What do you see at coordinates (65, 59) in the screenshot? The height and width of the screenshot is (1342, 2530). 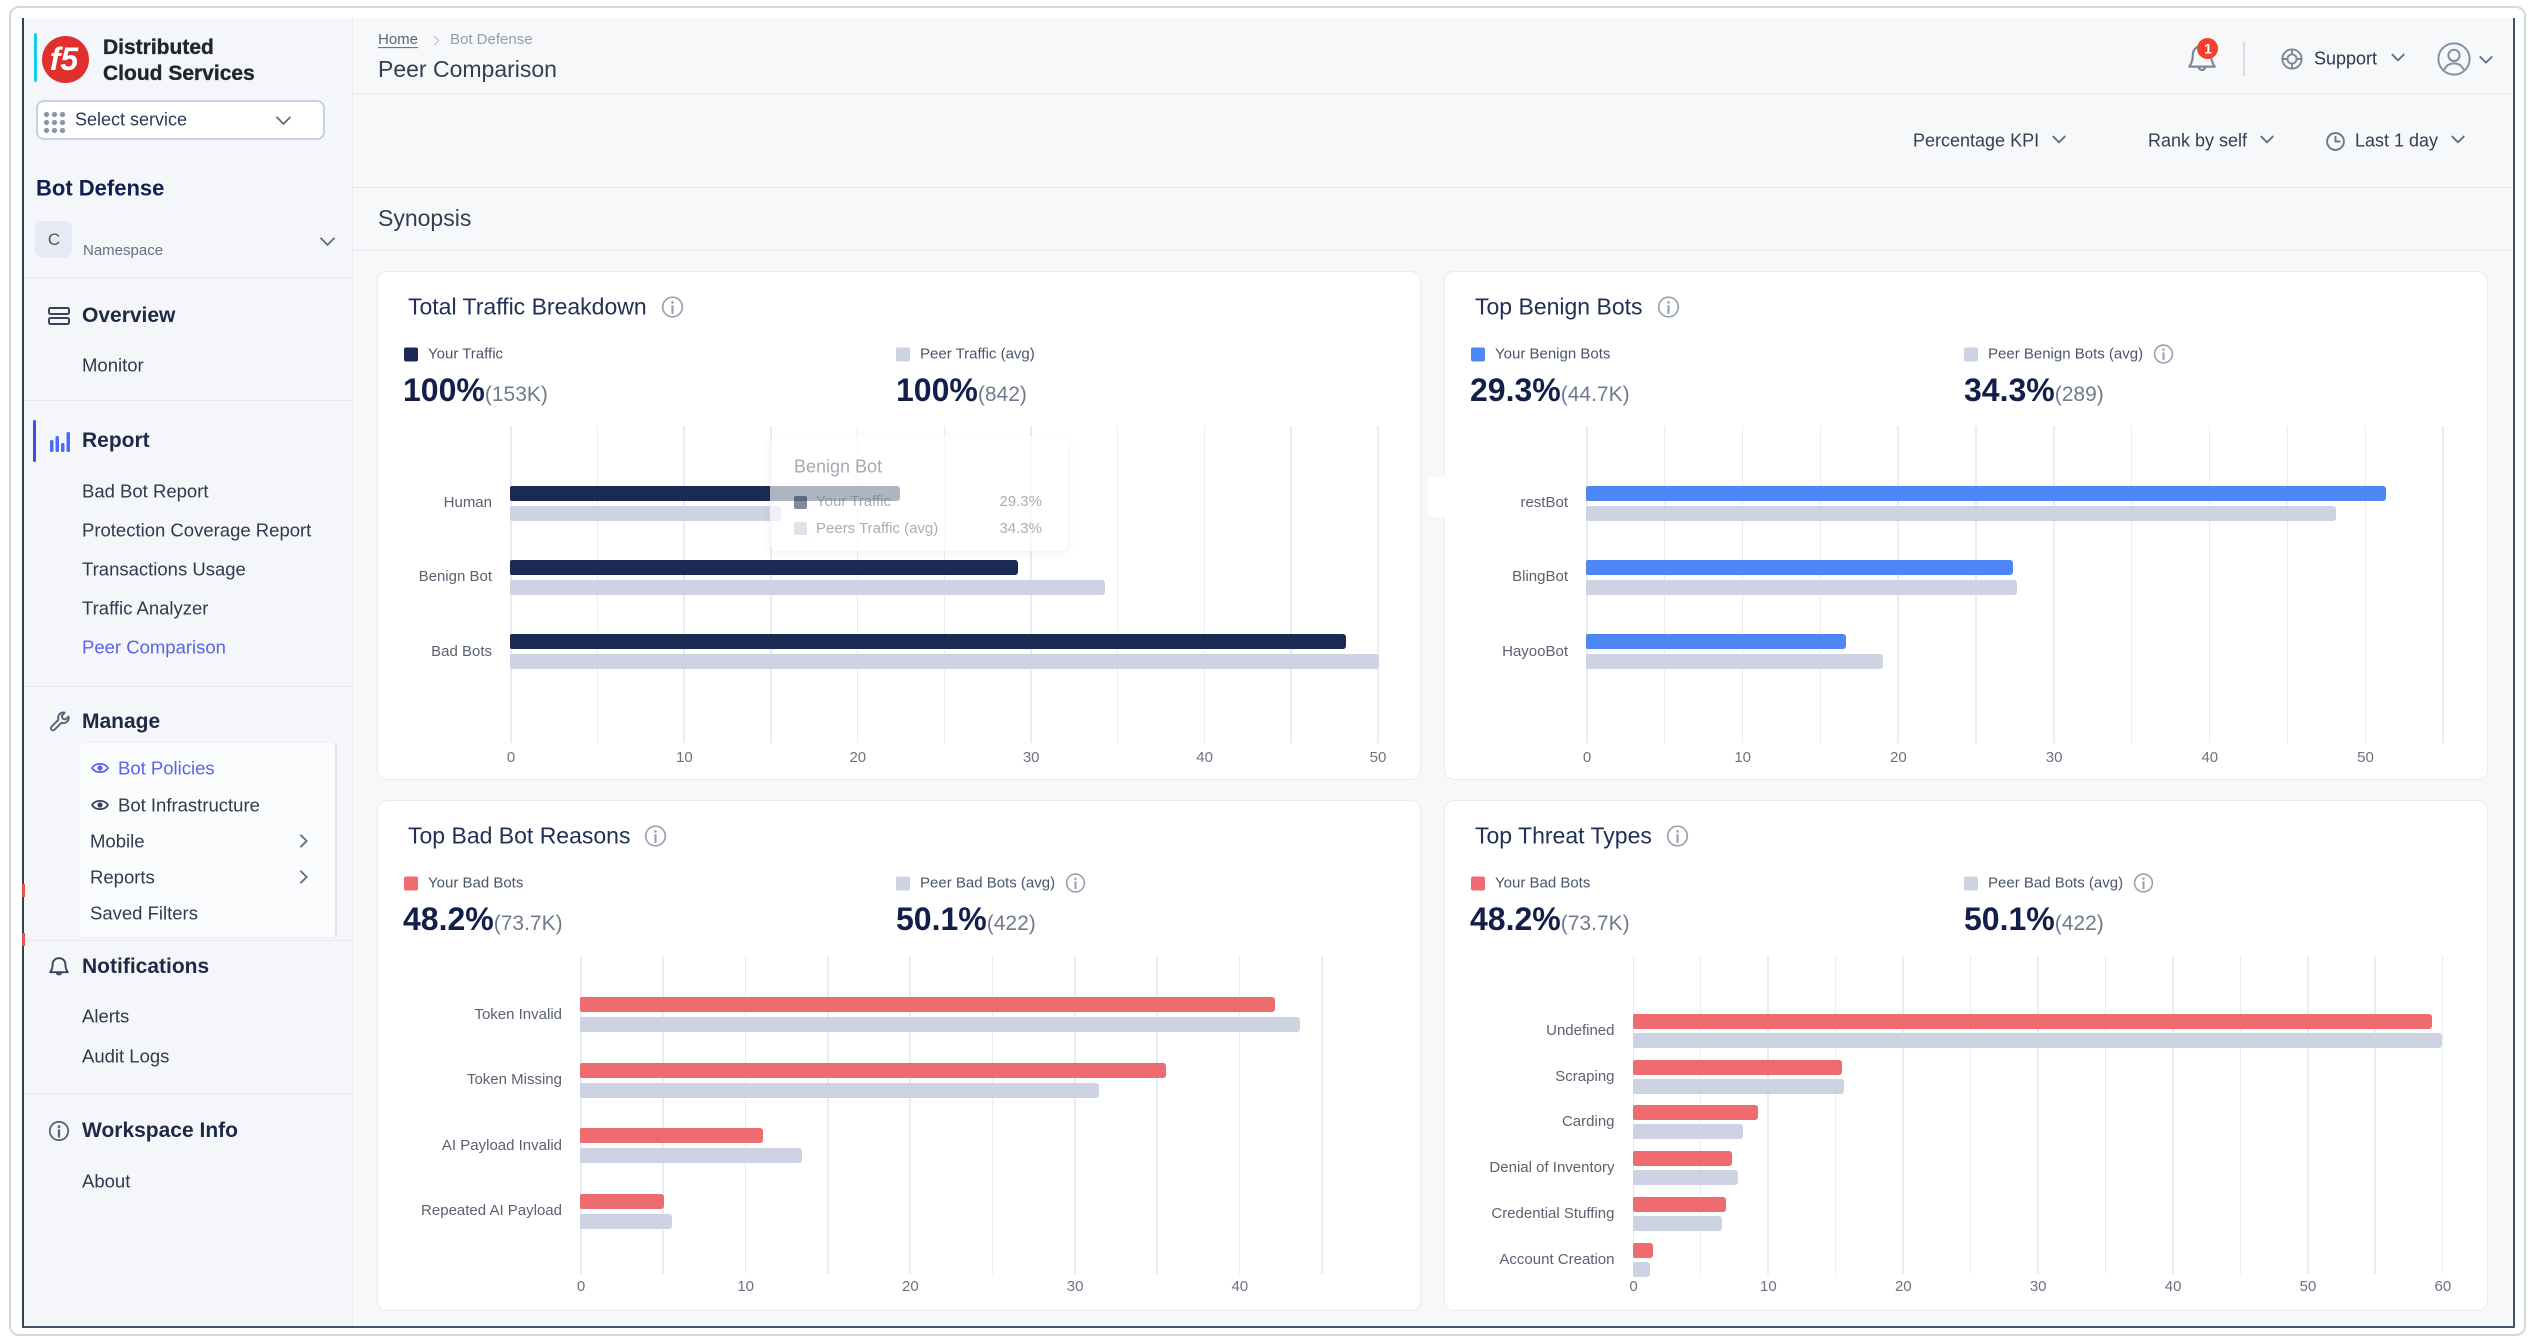 I see `svg-text: f5` at bounding box center [65, 59].